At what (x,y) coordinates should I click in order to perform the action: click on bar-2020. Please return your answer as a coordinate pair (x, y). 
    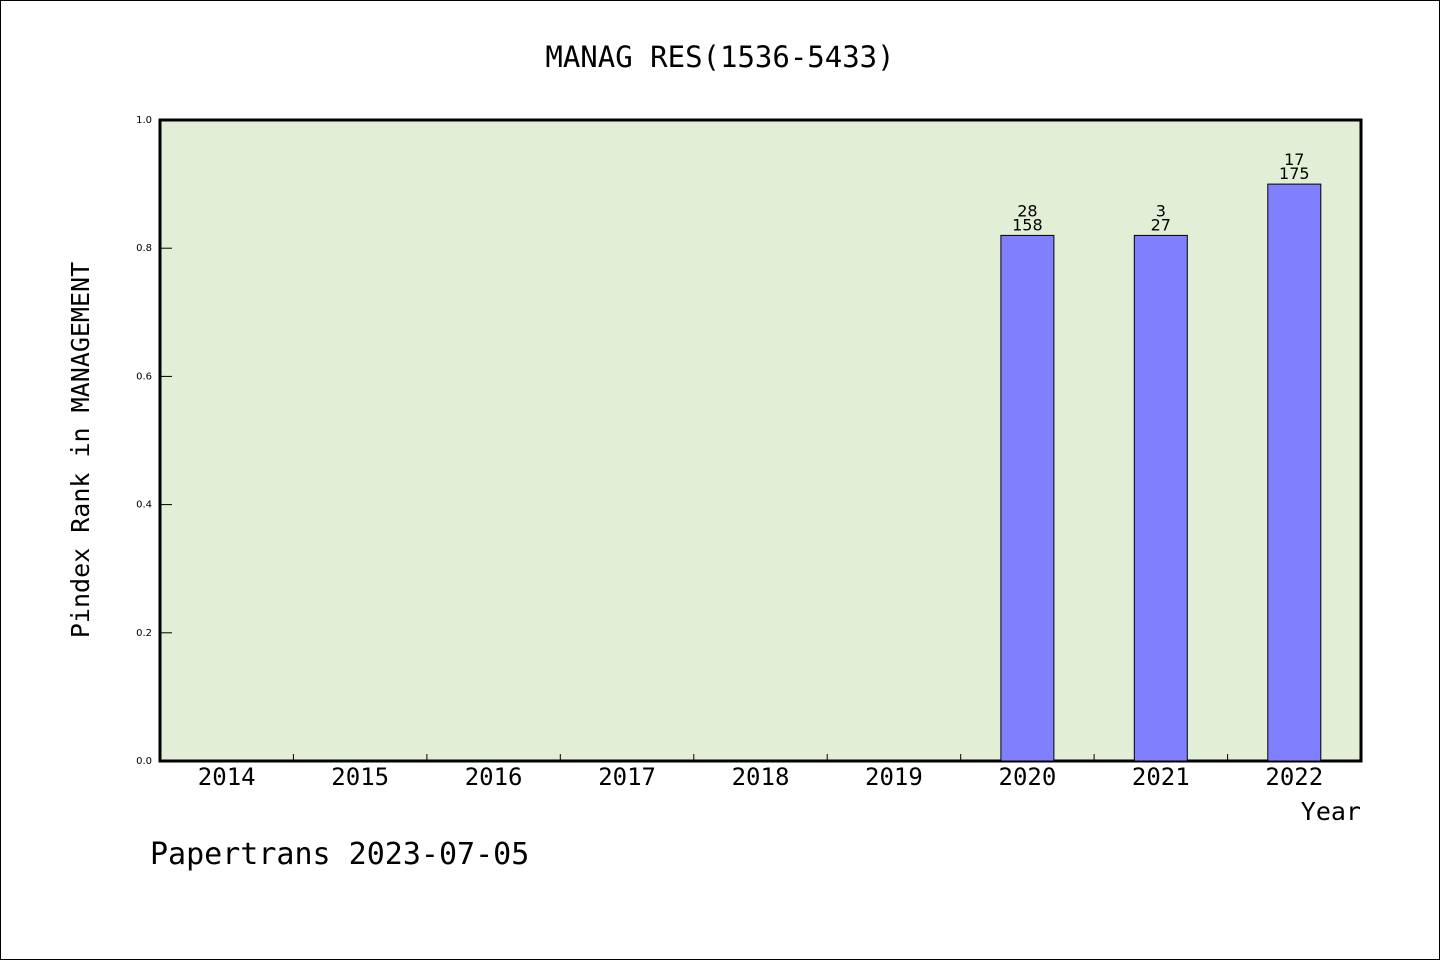
    Looking at the image, I should click on (1027, 498).